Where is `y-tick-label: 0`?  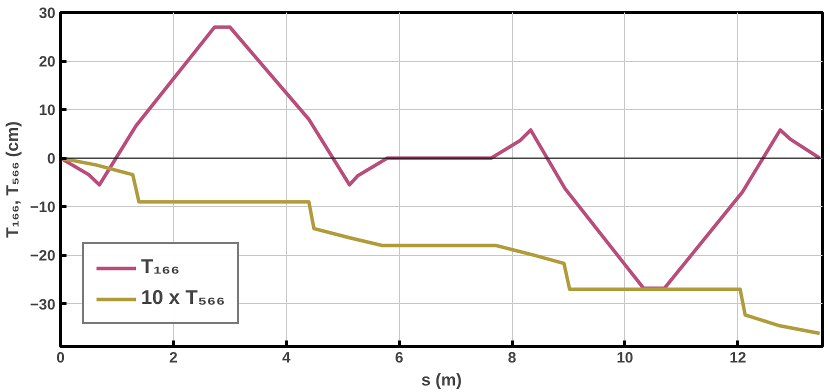 y-tick-label: 0 is located at coordinates (51, 159).